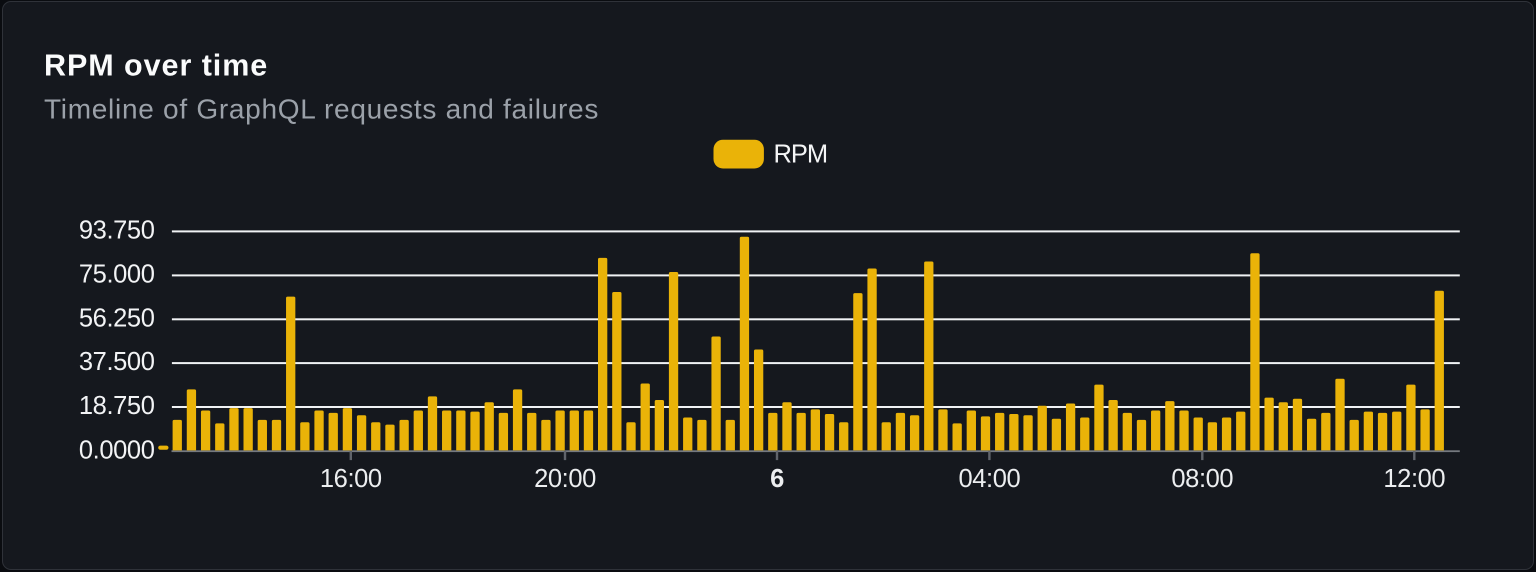 The height and width of the screenshot is (572, 1536). Describe the element at coordinates (117, 362) in the screenshot. I see `svg-text: 37.500` at that location.